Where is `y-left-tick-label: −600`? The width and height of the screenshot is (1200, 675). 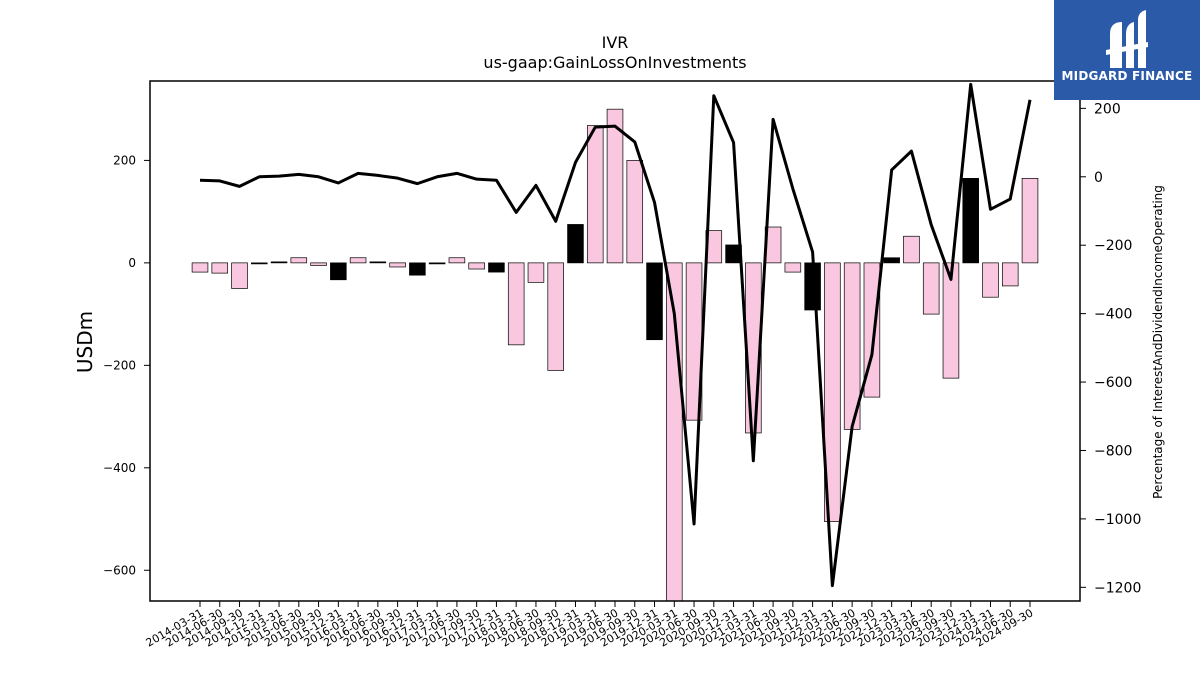
y-left-tick-label: −600 is located at coordinates (119, 570).